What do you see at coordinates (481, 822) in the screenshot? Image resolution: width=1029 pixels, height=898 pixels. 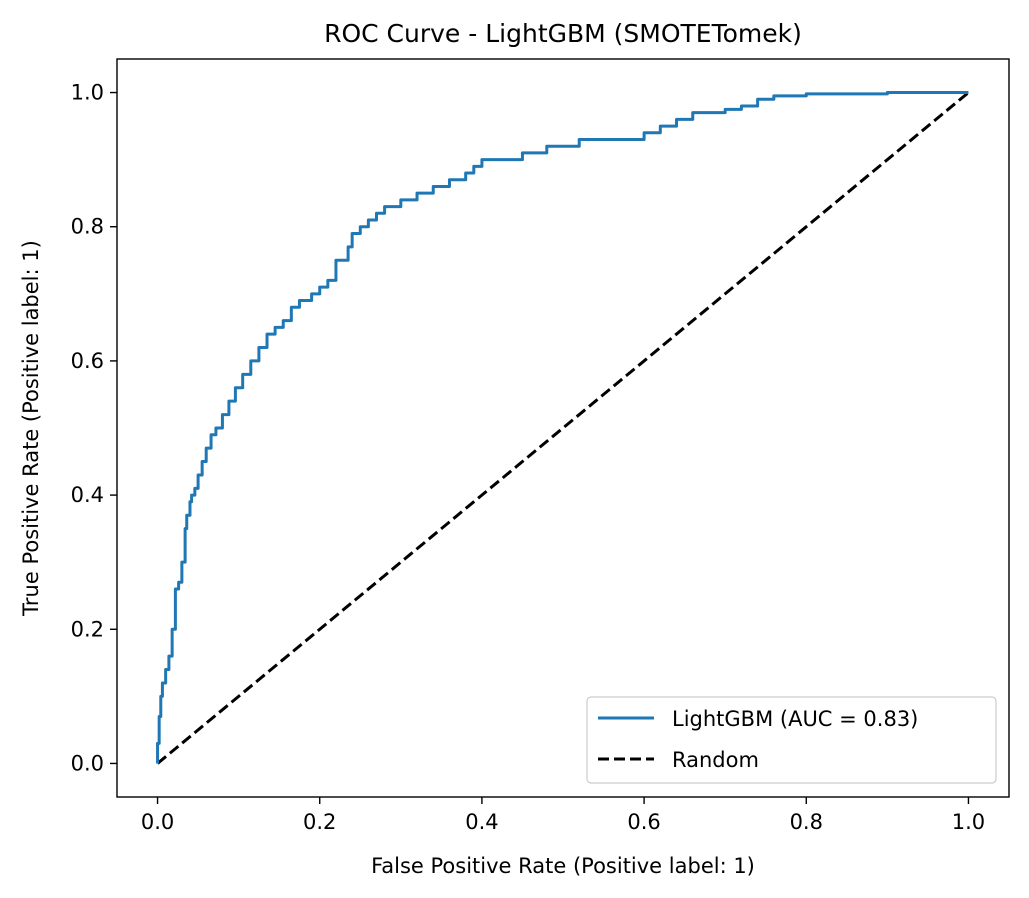 I see `x-tick-label: 0.4` at bounding box center [481, 822].